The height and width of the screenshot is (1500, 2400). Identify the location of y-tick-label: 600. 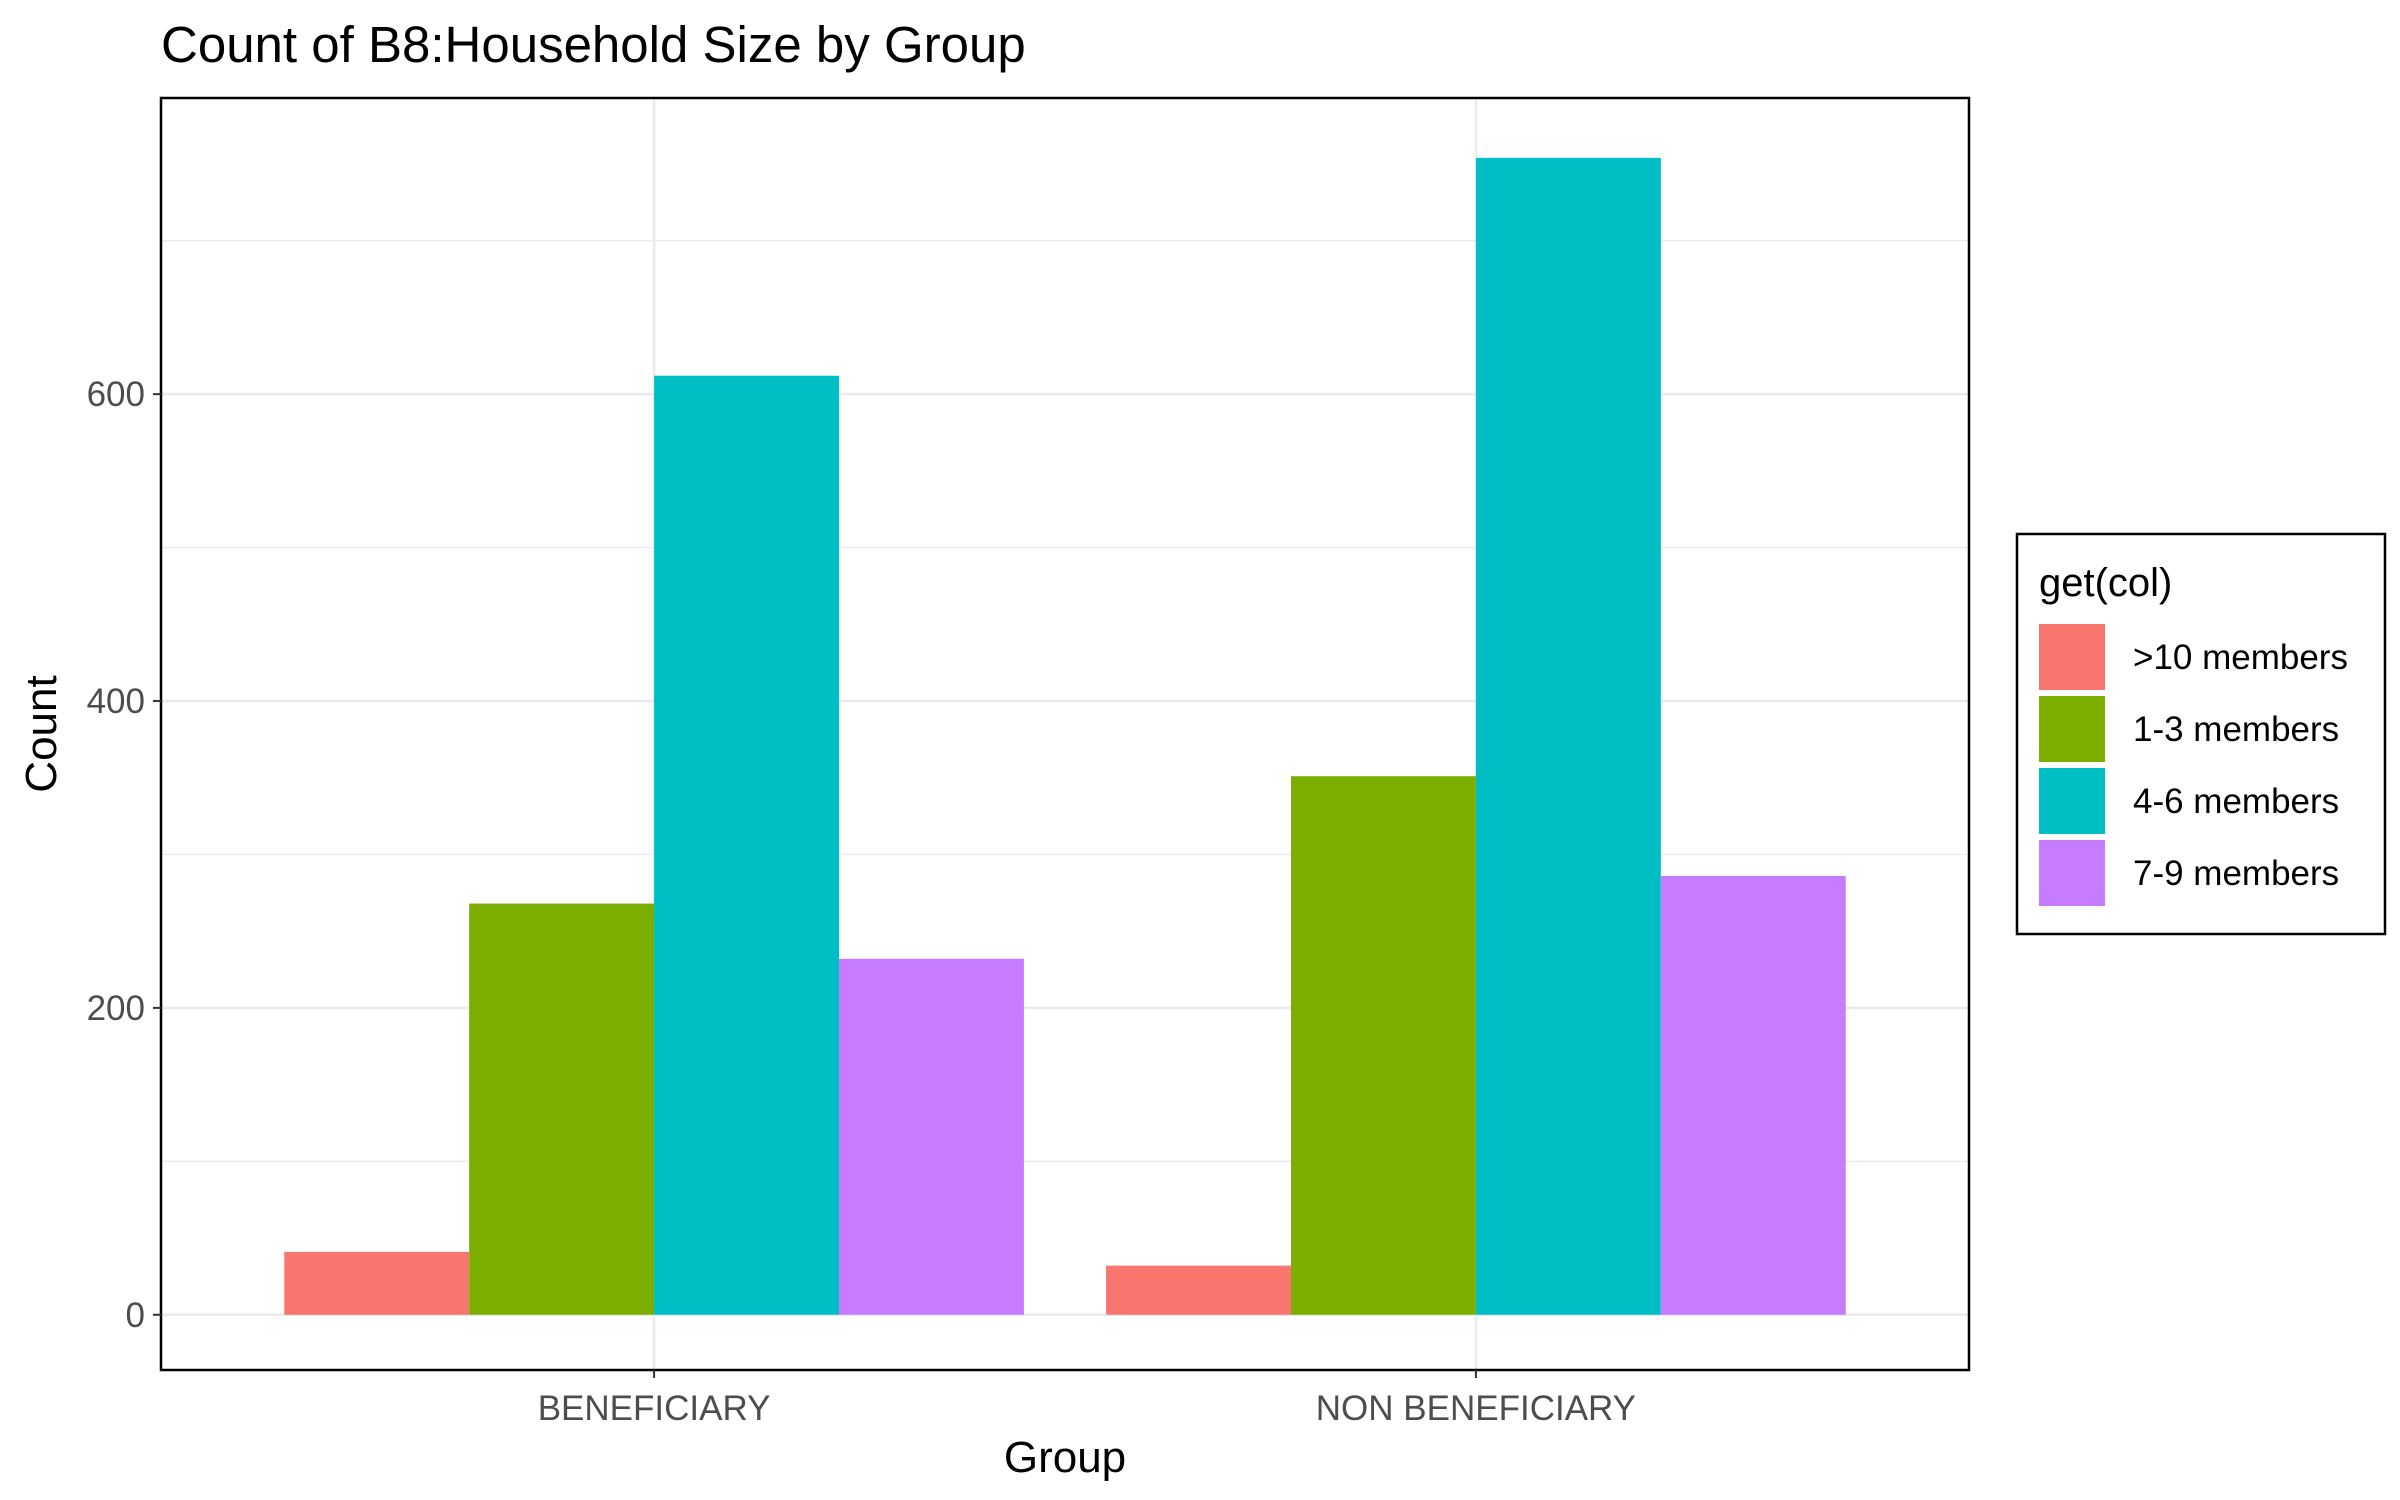
(116, 394).